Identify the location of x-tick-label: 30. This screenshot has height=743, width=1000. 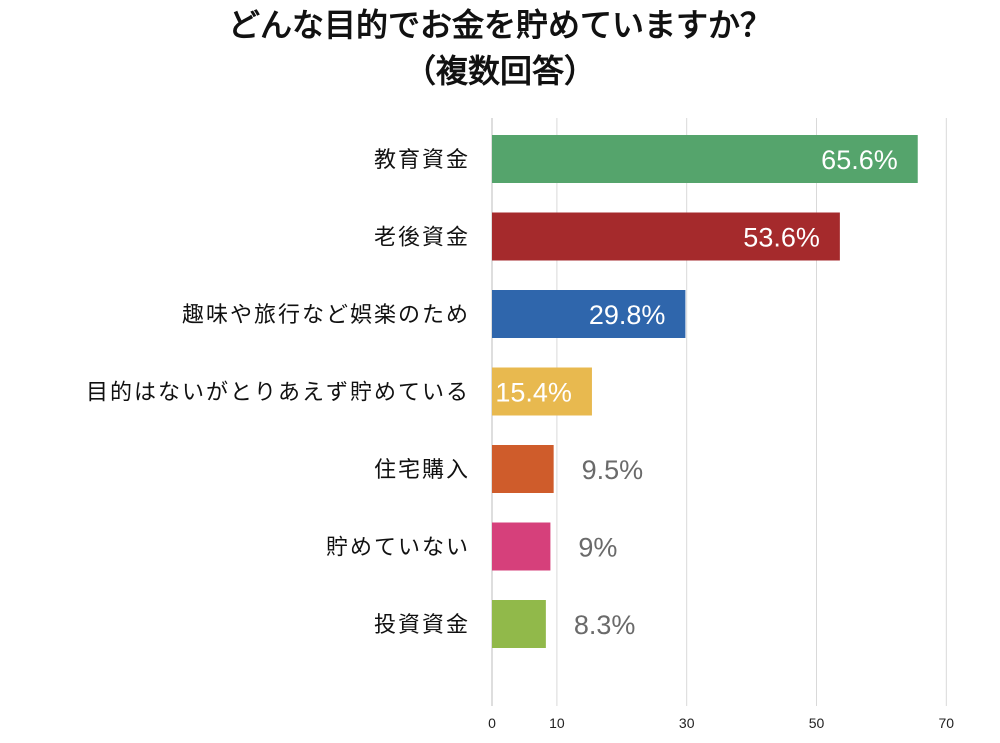
(687, 723).